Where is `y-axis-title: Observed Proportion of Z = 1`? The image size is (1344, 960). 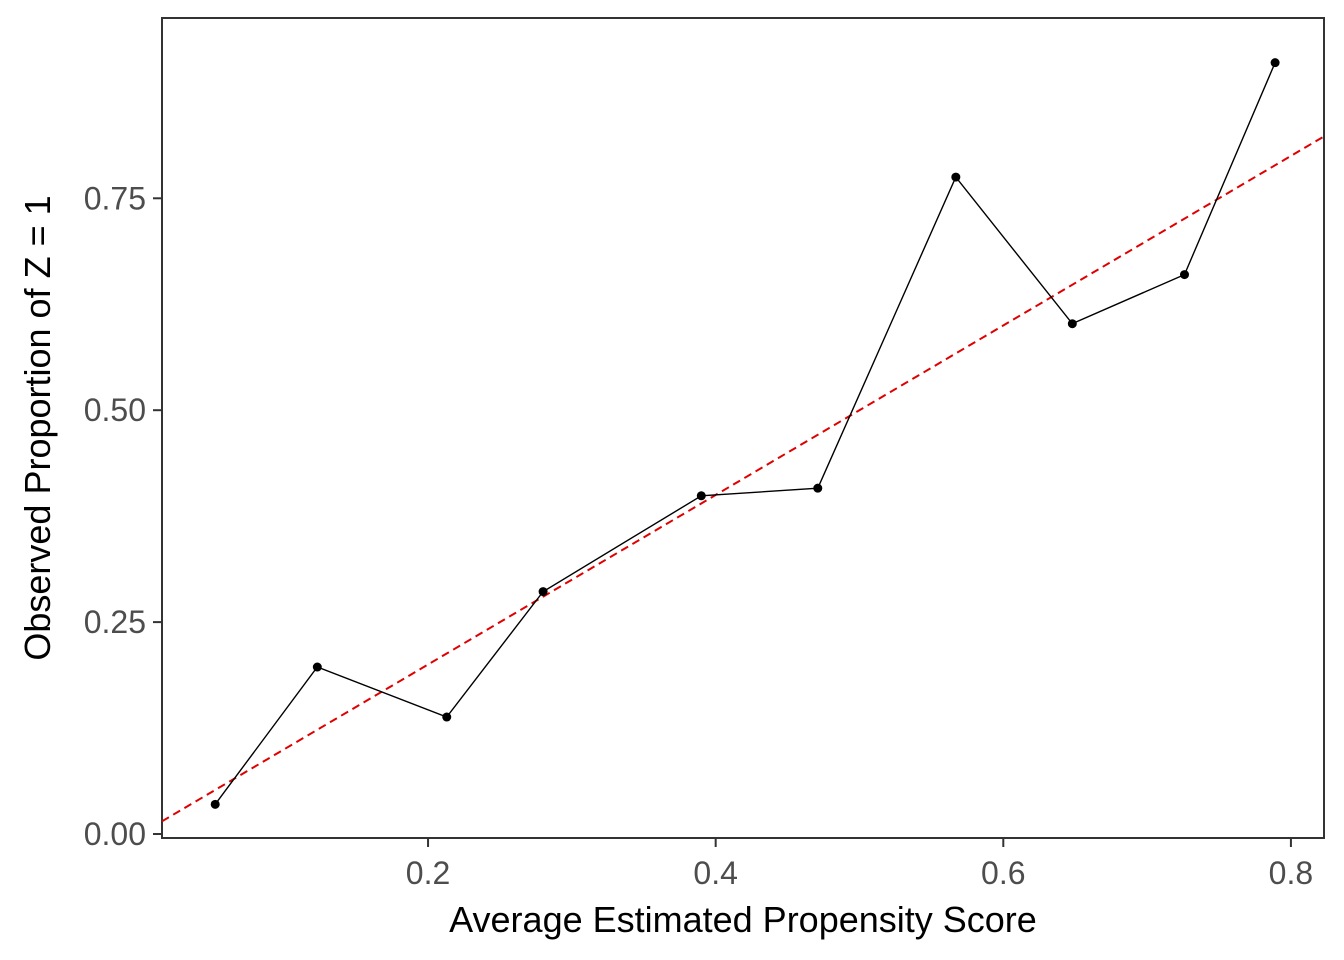
y-axis-title: Observed Proportion of Z = 1 is located at coordinates (37, 427).